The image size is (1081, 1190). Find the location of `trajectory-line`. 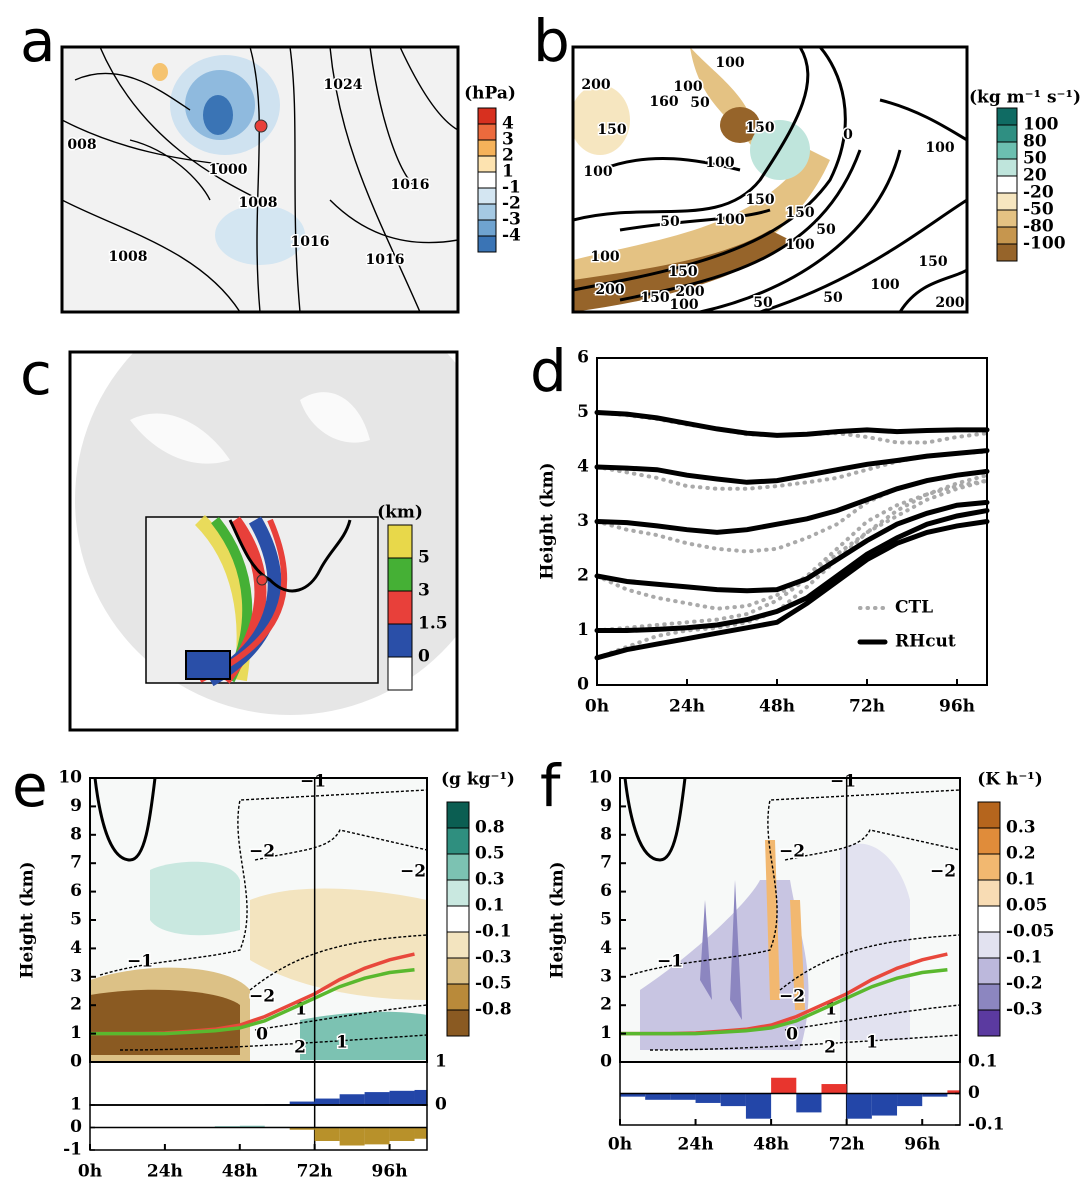

trajectory-line is located at coordinates (792, 546).